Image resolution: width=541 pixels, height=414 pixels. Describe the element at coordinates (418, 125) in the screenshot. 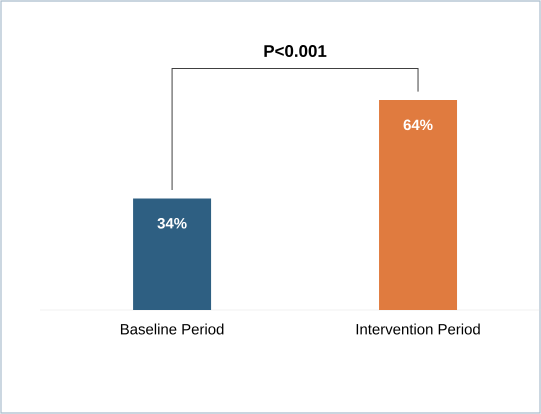

I see `data-label: 64%` at that location.